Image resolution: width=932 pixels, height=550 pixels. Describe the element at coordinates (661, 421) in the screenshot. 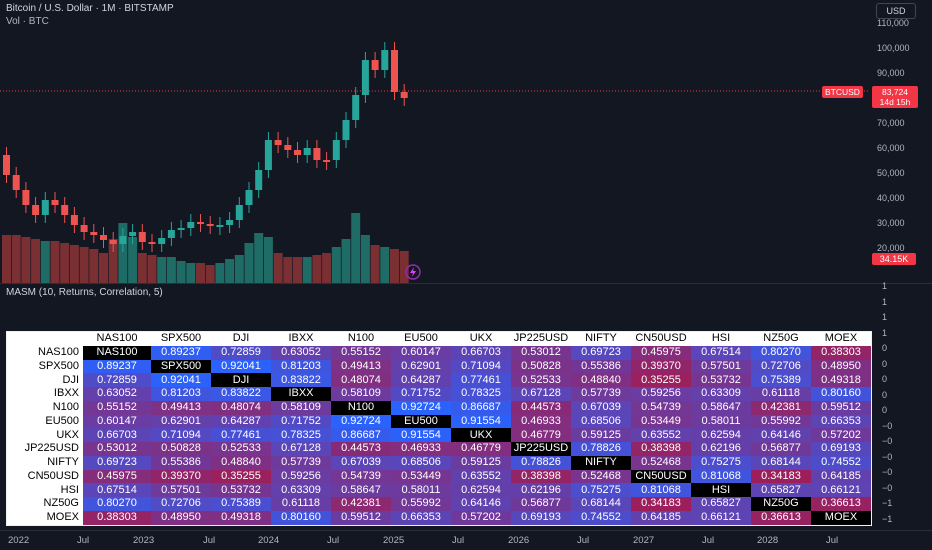

I see `correlation-cell: 0.53449` at that location.